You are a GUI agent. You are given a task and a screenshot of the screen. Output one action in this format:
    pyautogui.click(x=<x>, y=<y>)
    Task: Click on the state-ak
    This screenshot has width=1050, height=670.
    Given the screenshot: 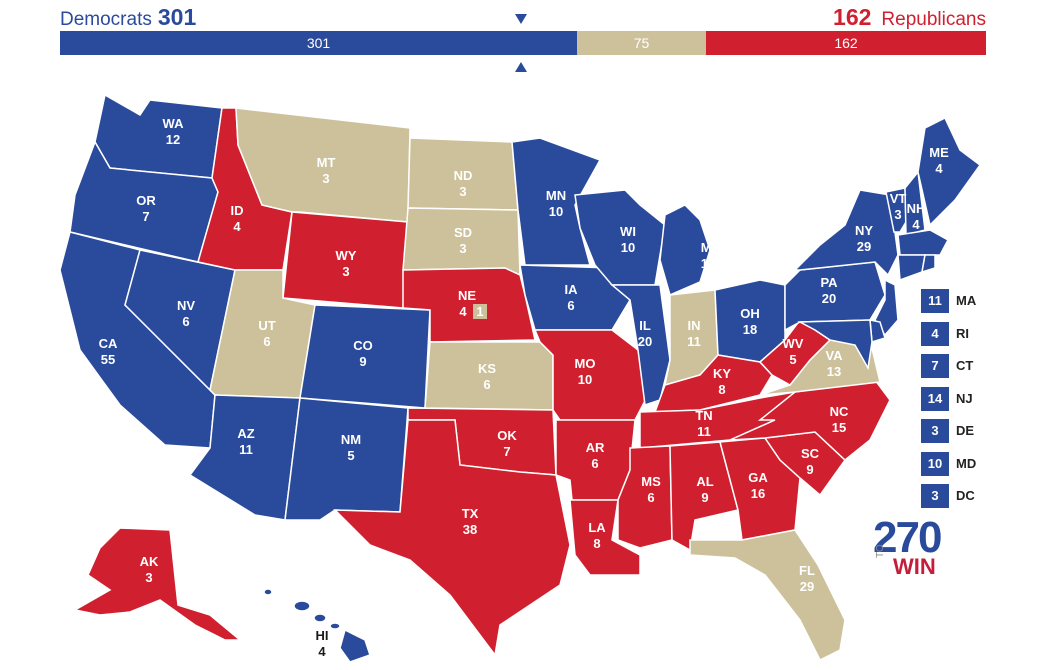 What is the action you would take?
    pyautogui.click(x=157, y=584)
    